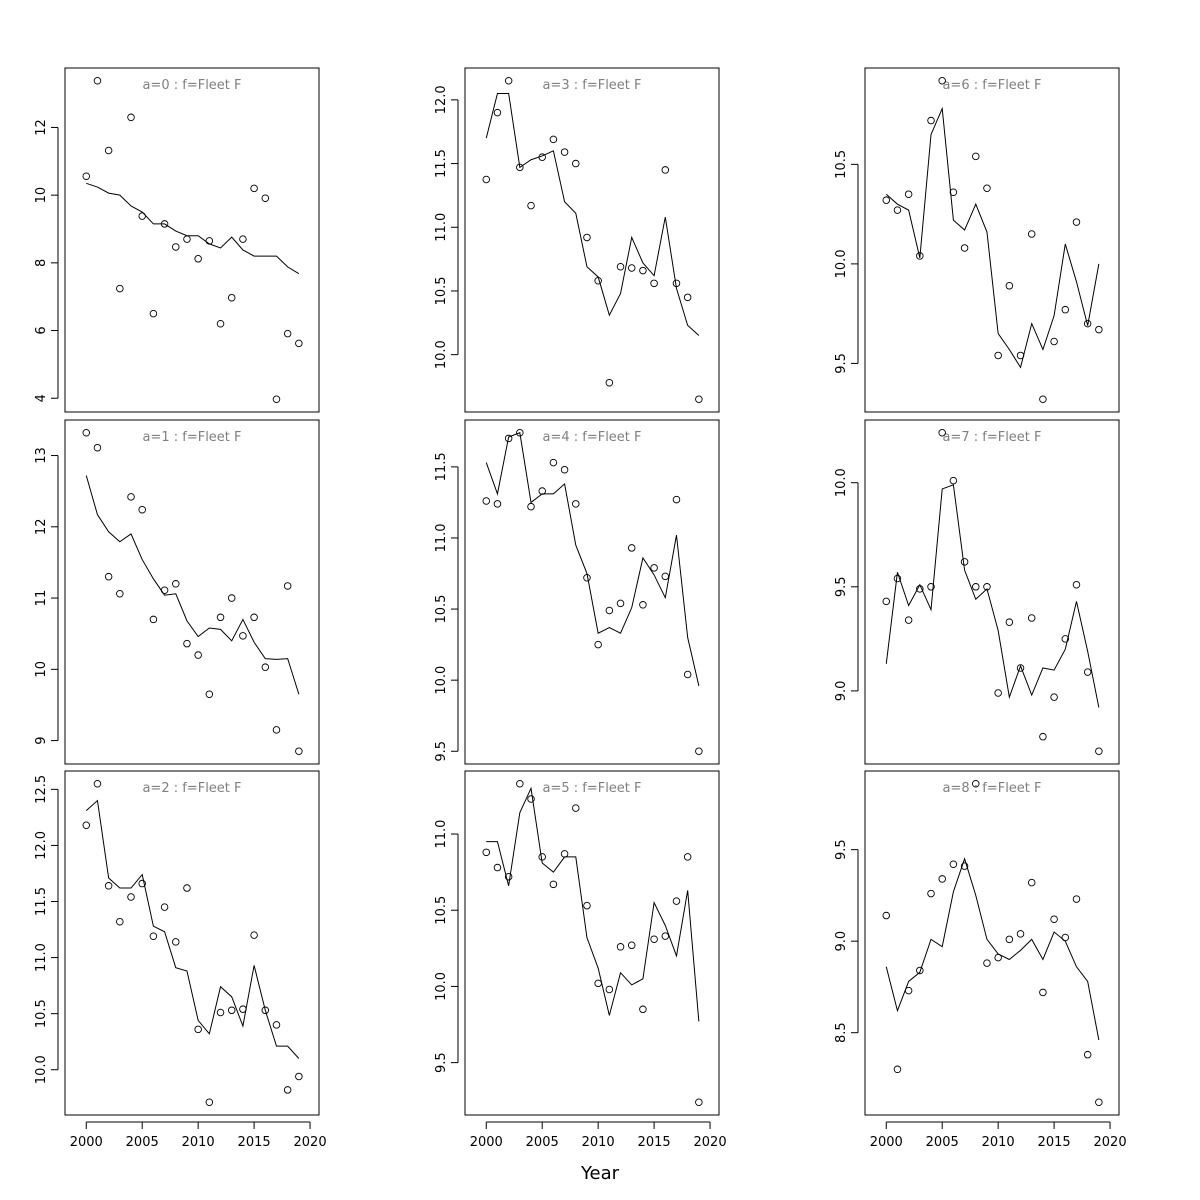  What do you see at coordinates (41, 789) in the screenshot?
I see `y-tick-label: 12.5` at bounding box center [41, 789].